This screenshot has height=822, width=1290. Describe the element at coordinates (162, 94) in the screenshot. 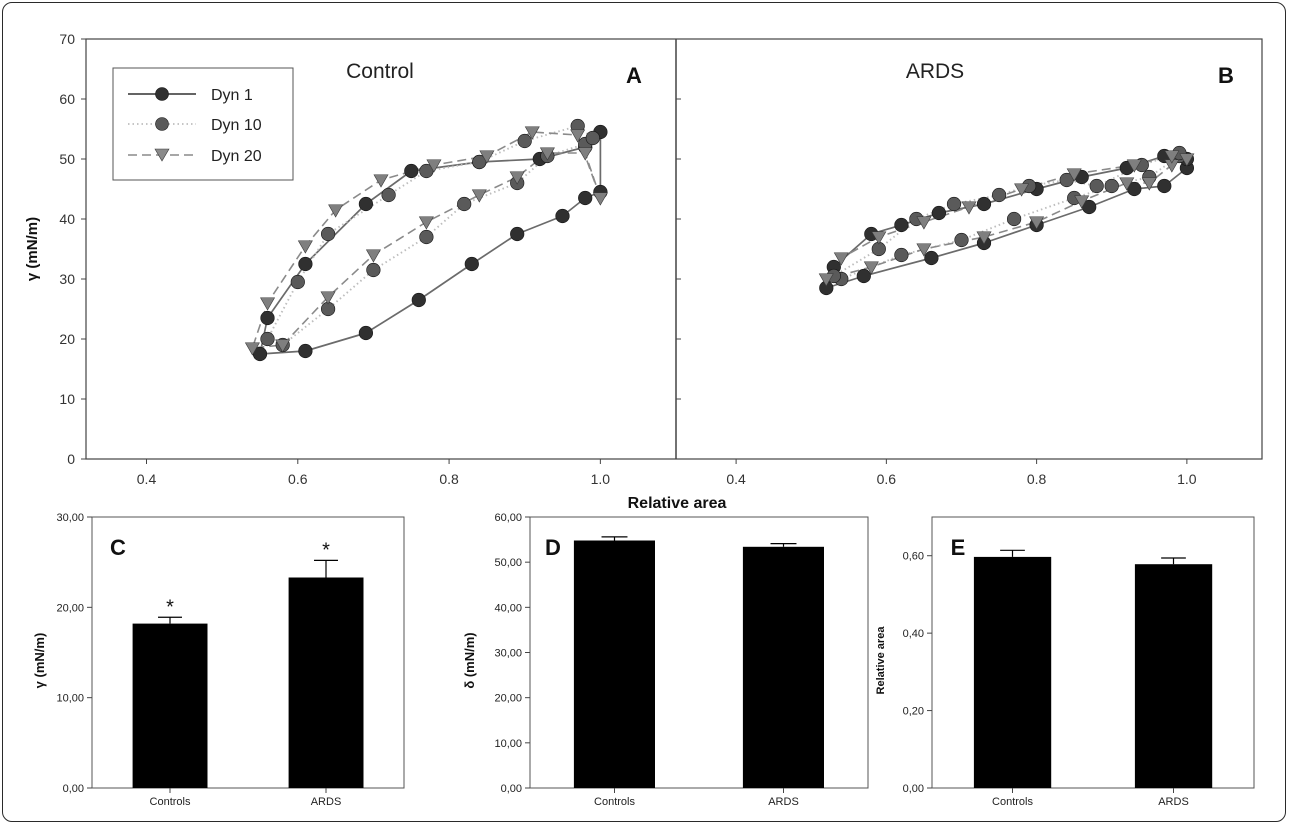

I see `legend-marker-dyn1` at that location.